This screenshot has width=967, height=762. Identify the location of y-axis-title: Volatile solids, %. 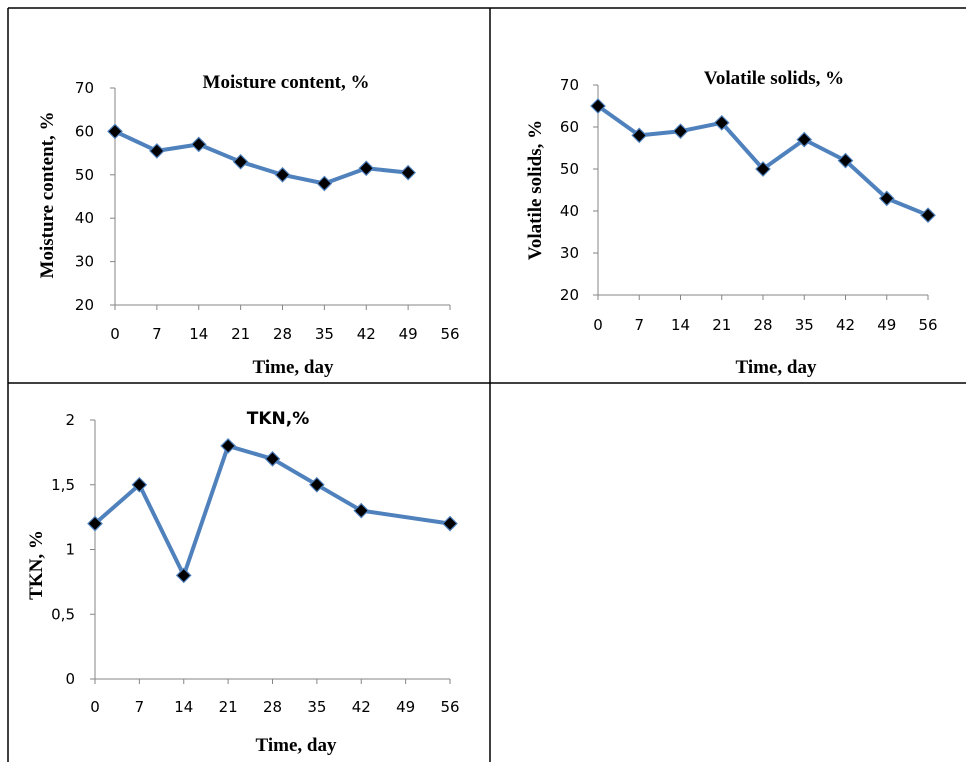
(535, 190).